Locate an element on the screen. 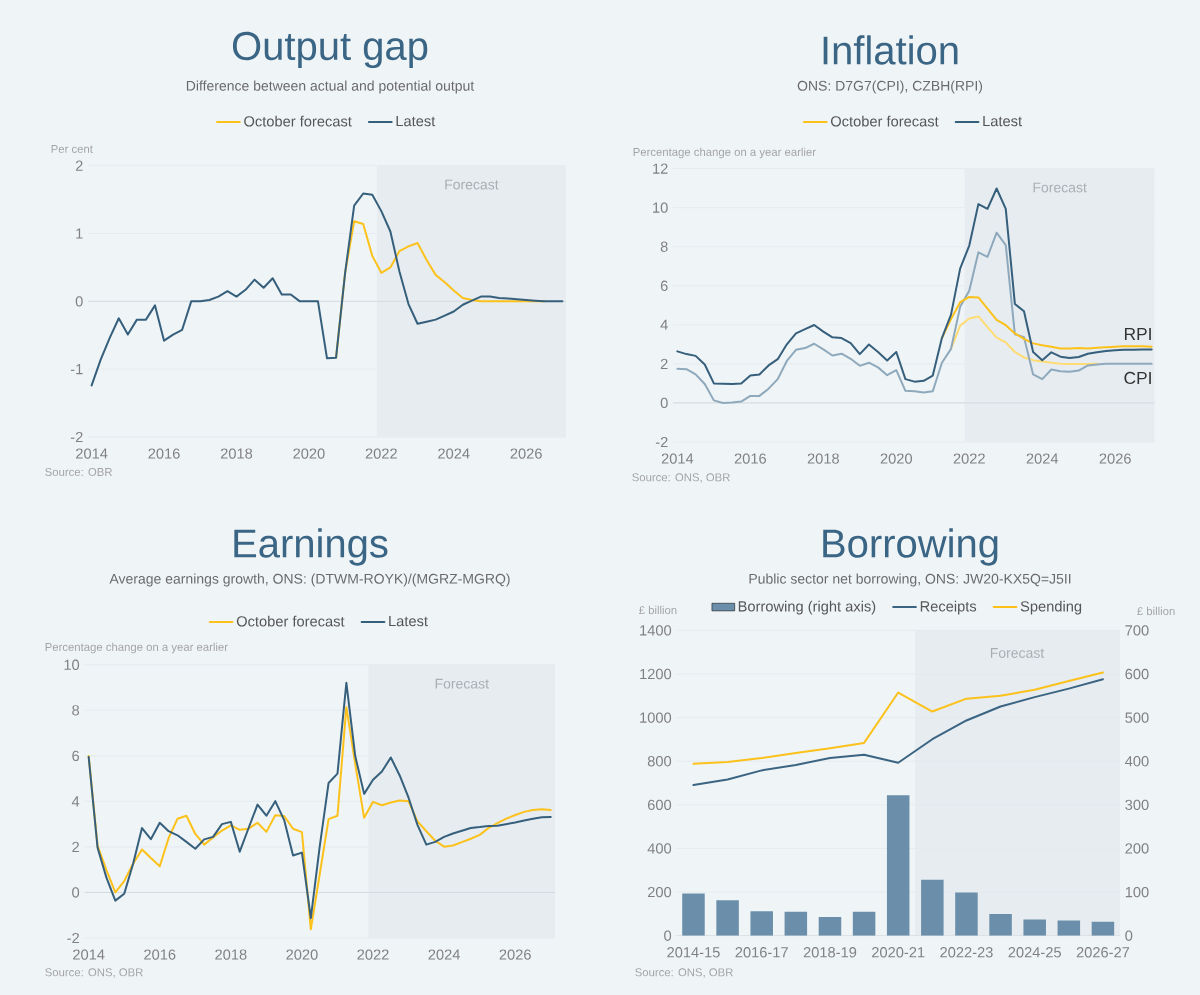 Image resolution: width=1200 pixels, height=995 pixels. y2-tick-label: 100 is located at coordinates (1137, 892).